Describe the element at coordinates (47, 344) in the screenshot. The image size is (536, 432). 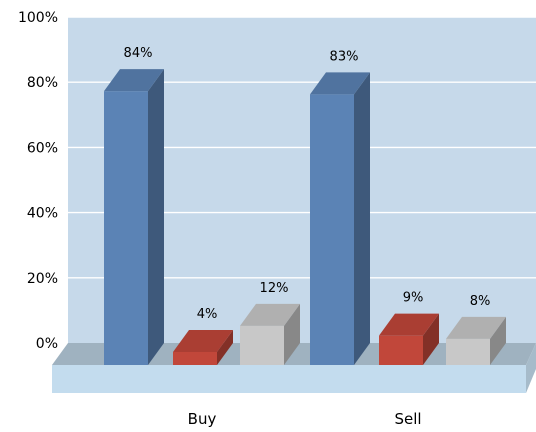
I see `y-tick-label: 0%` at that location.